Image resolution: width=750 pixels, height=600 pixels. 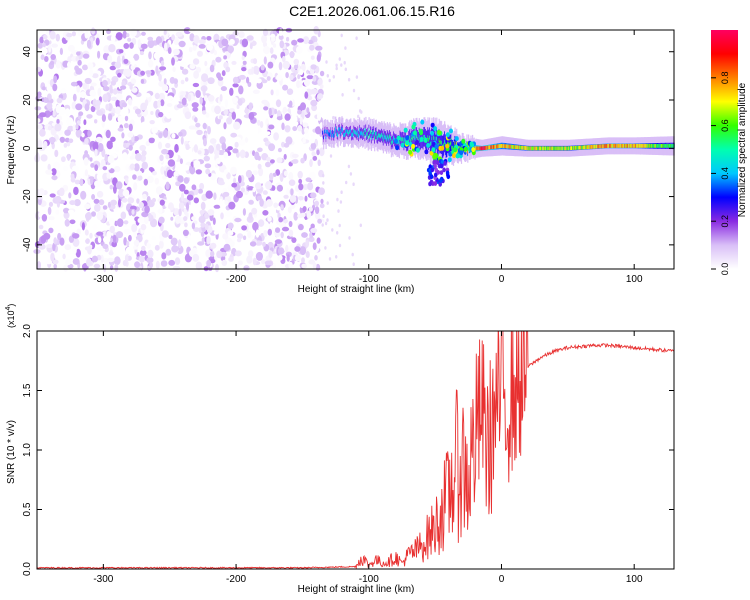 I want to click on snr-scale-exponent: 4, so click(x=8, y=308).